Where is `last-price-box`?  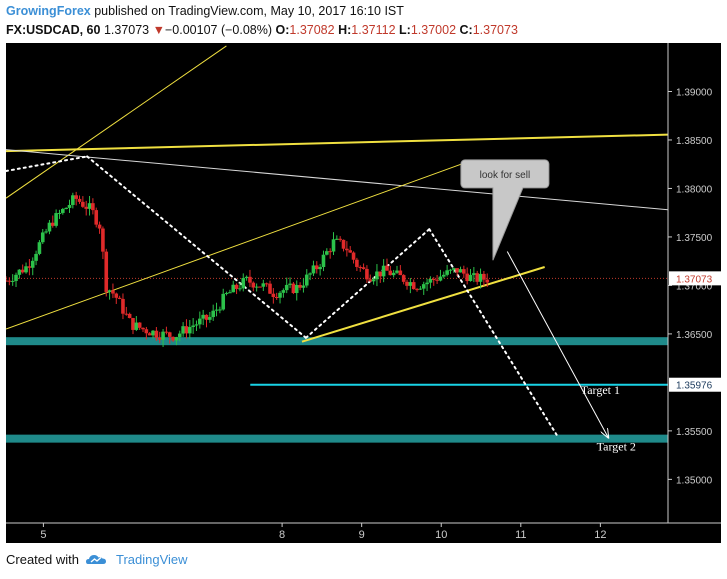 last-price-box is located at coordinates (695, 278).